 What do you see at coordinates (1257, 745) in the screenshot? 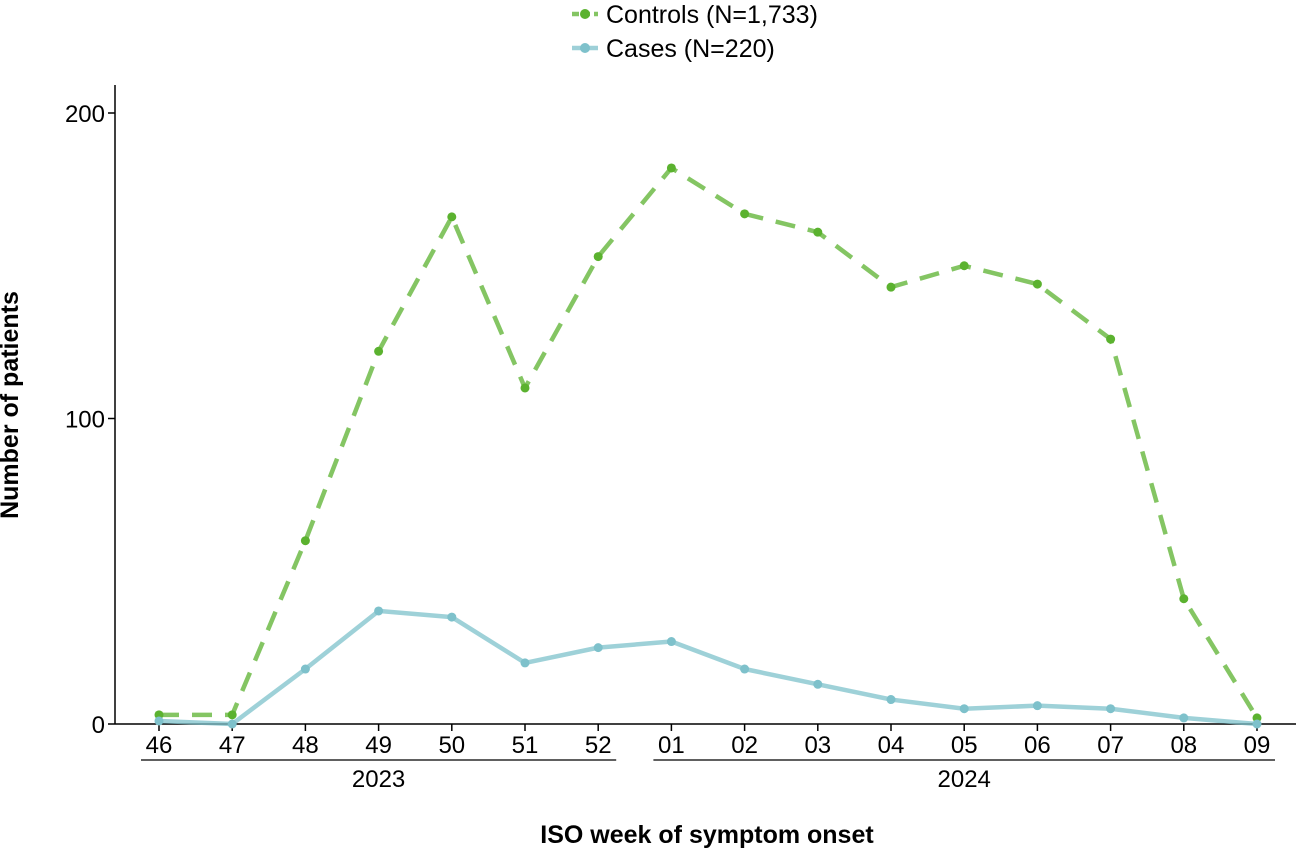
I see `x-tick-label: 09` at bounding box center [1257, 745].